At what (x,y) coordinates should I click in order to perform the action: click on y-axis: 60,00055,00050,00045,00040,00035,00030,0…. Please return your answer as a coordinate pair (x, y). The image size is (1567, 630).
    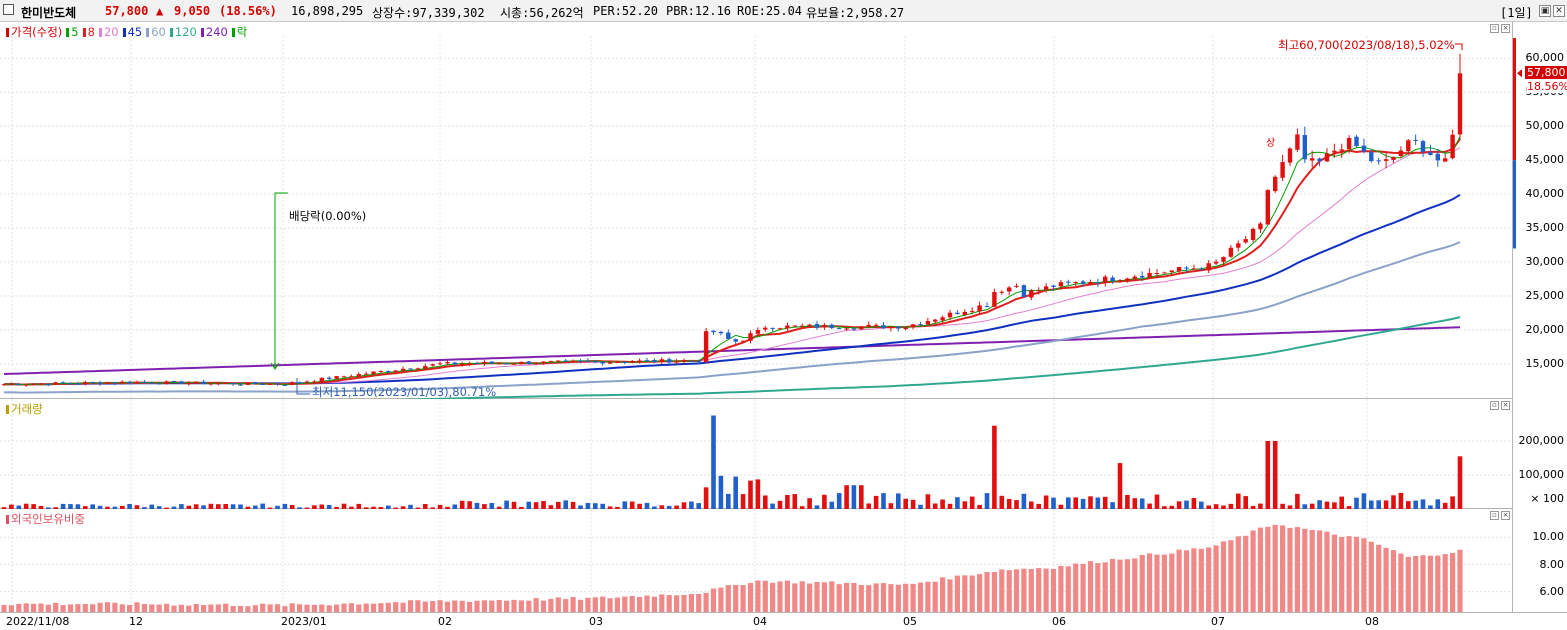
    Looking at the image, I should click on (1539, 317).